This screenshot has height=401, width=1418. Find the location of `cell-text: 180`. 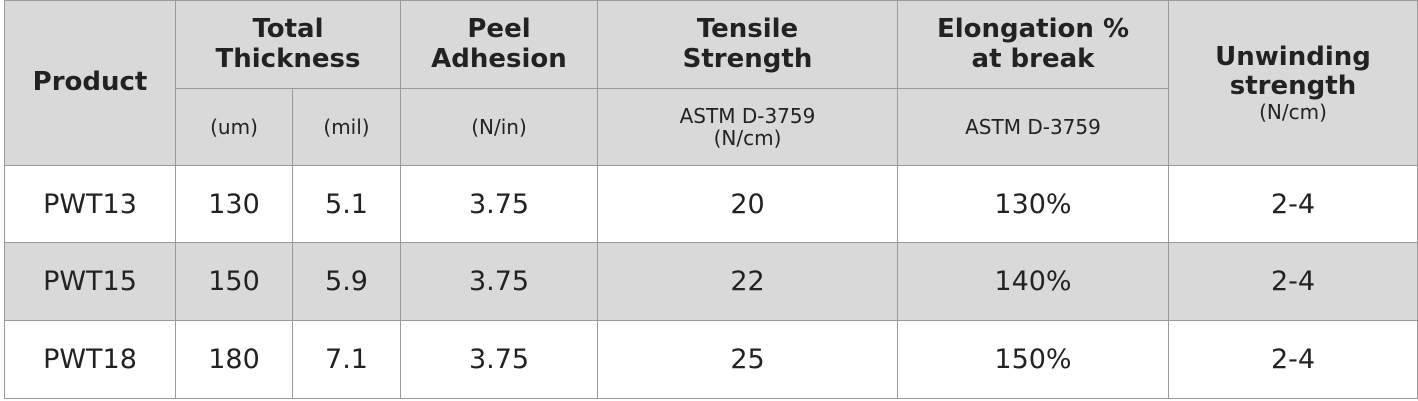

cell-text: 180 is located at coordinates (234, 359).